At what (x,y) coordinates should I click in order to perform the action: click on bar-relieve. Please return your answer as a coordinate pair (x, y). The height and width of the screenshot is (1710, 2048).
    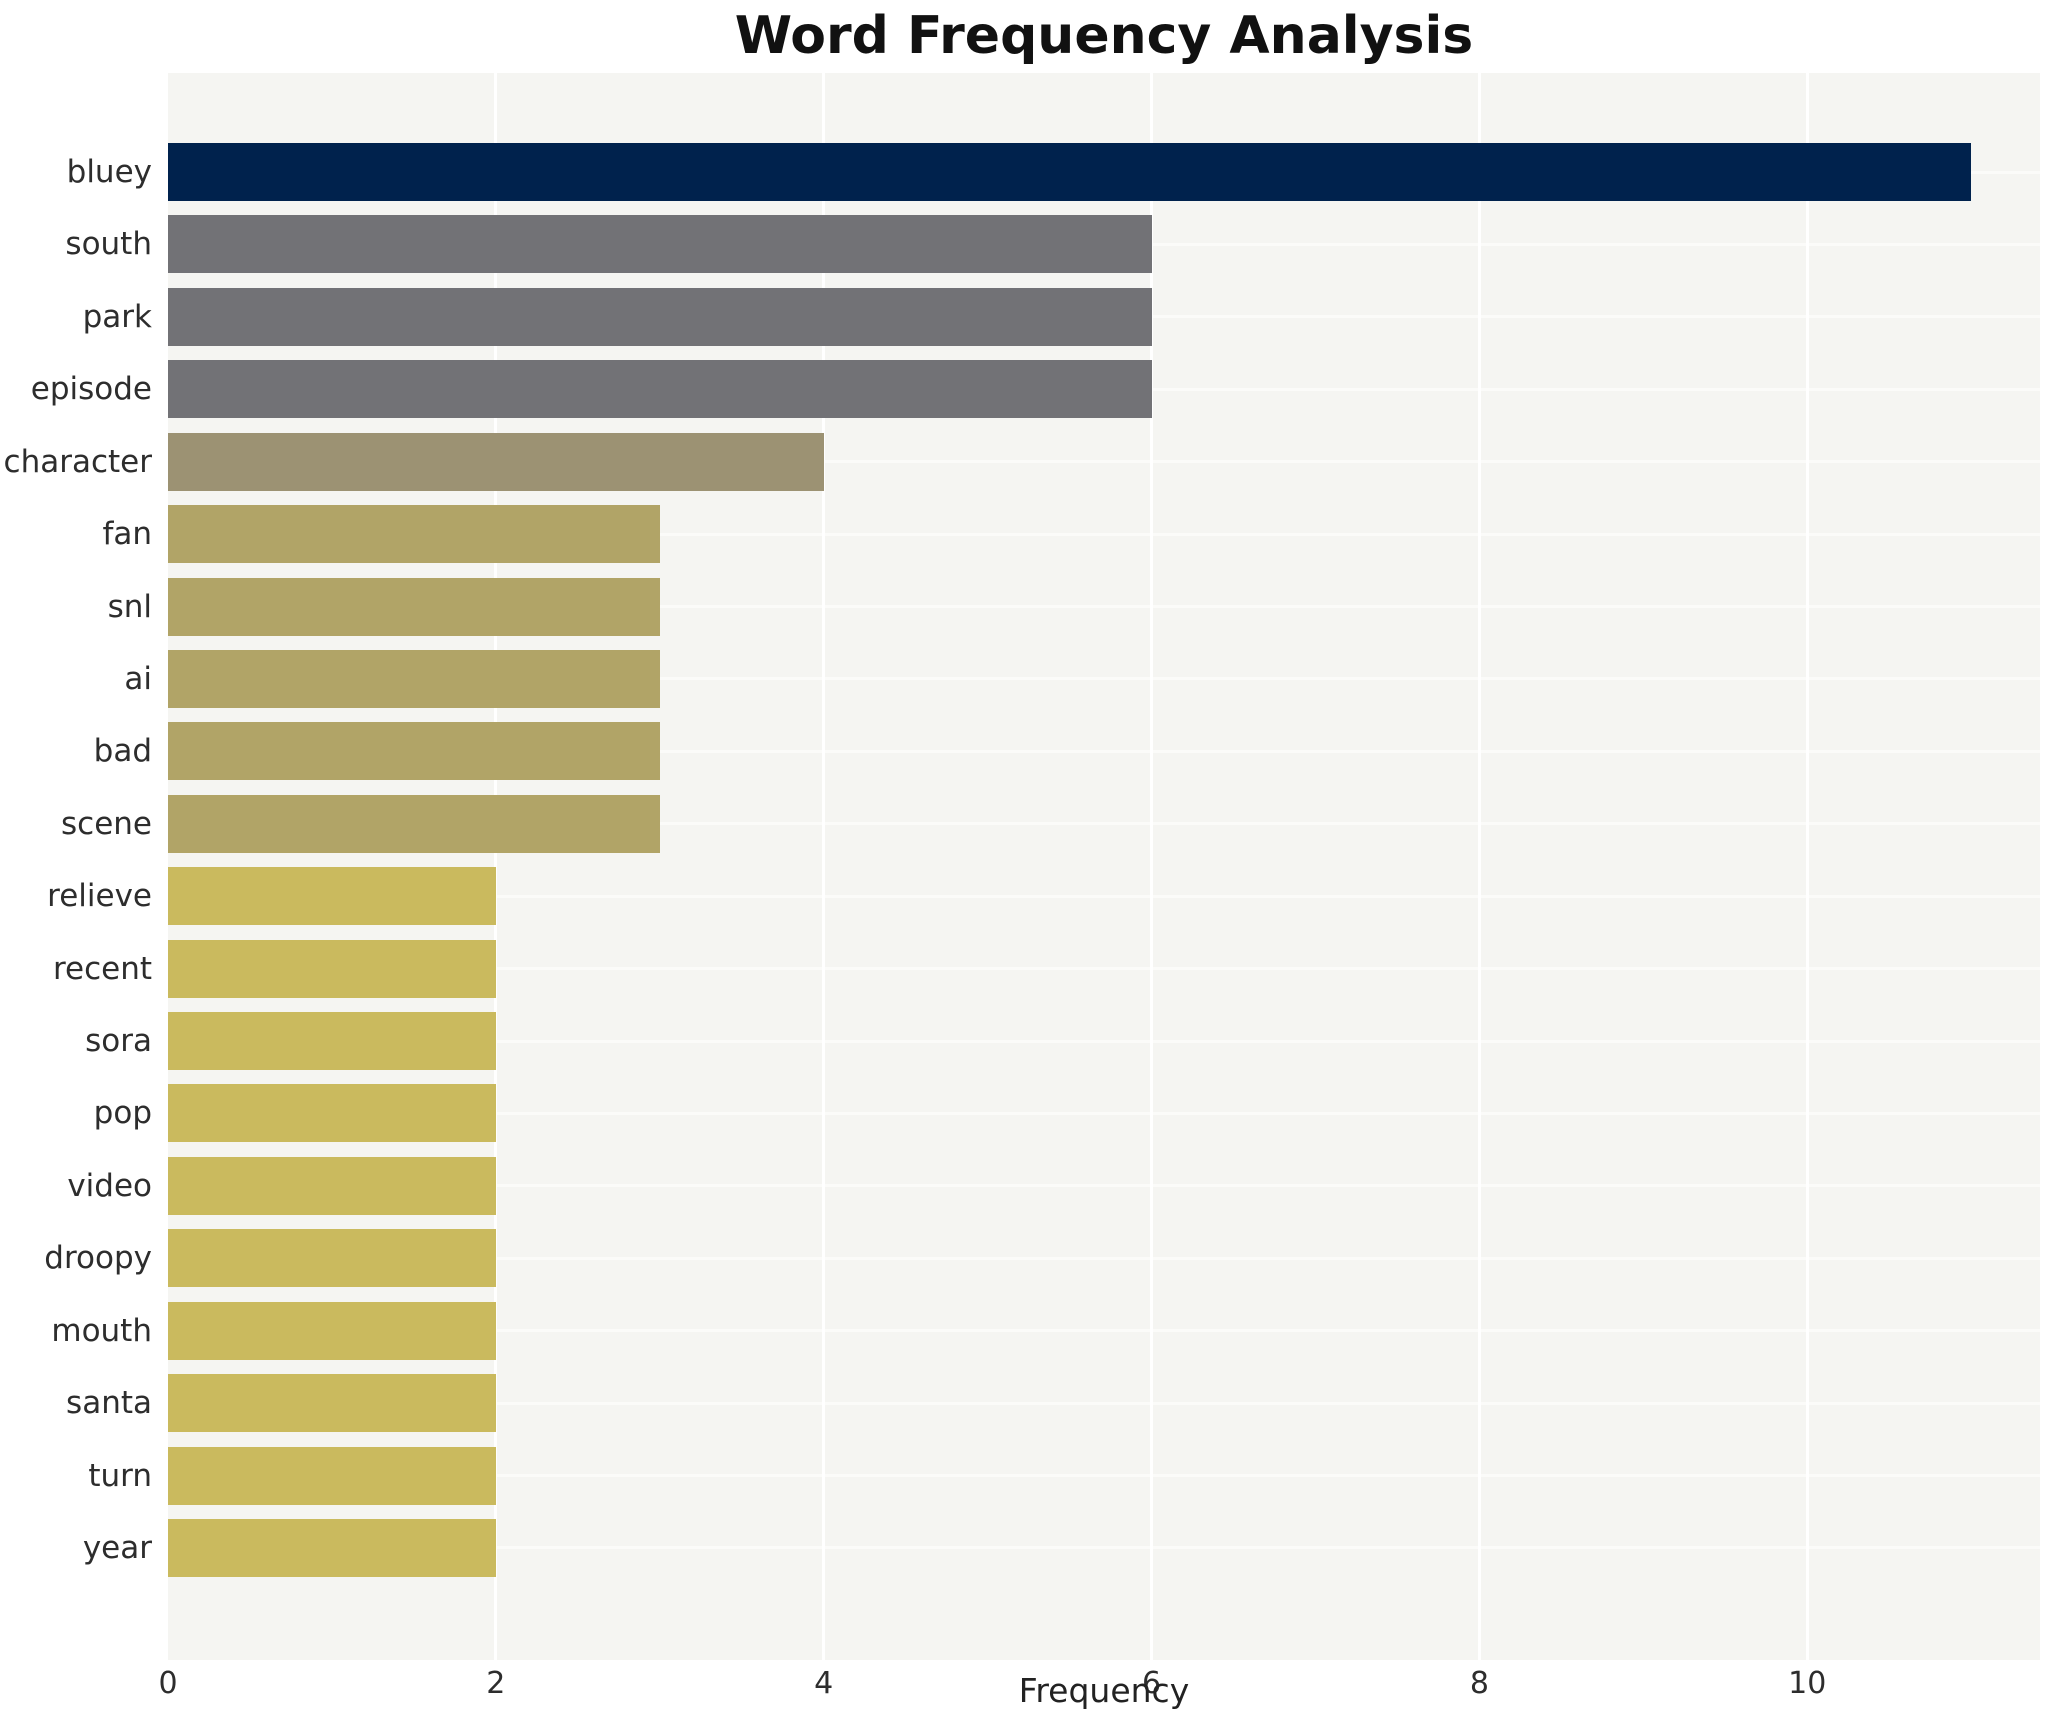
    Looking at the image, I should click on (332, 896).